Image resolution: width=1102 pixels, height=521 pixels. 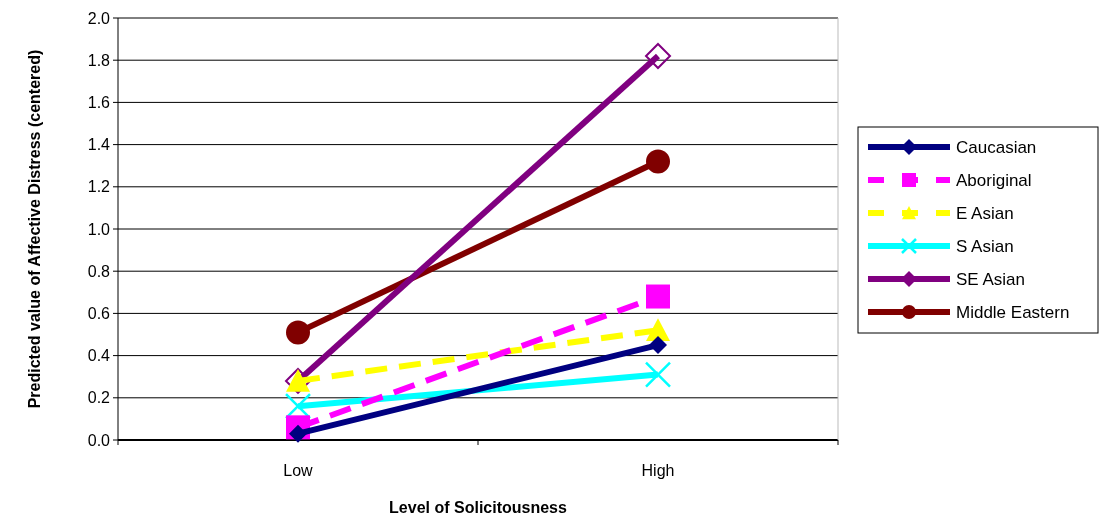 What do you see at coordinates (99, 187) in the screenshot?
I see `y-tick-label: 1.2` at bounding box center [99, 187].